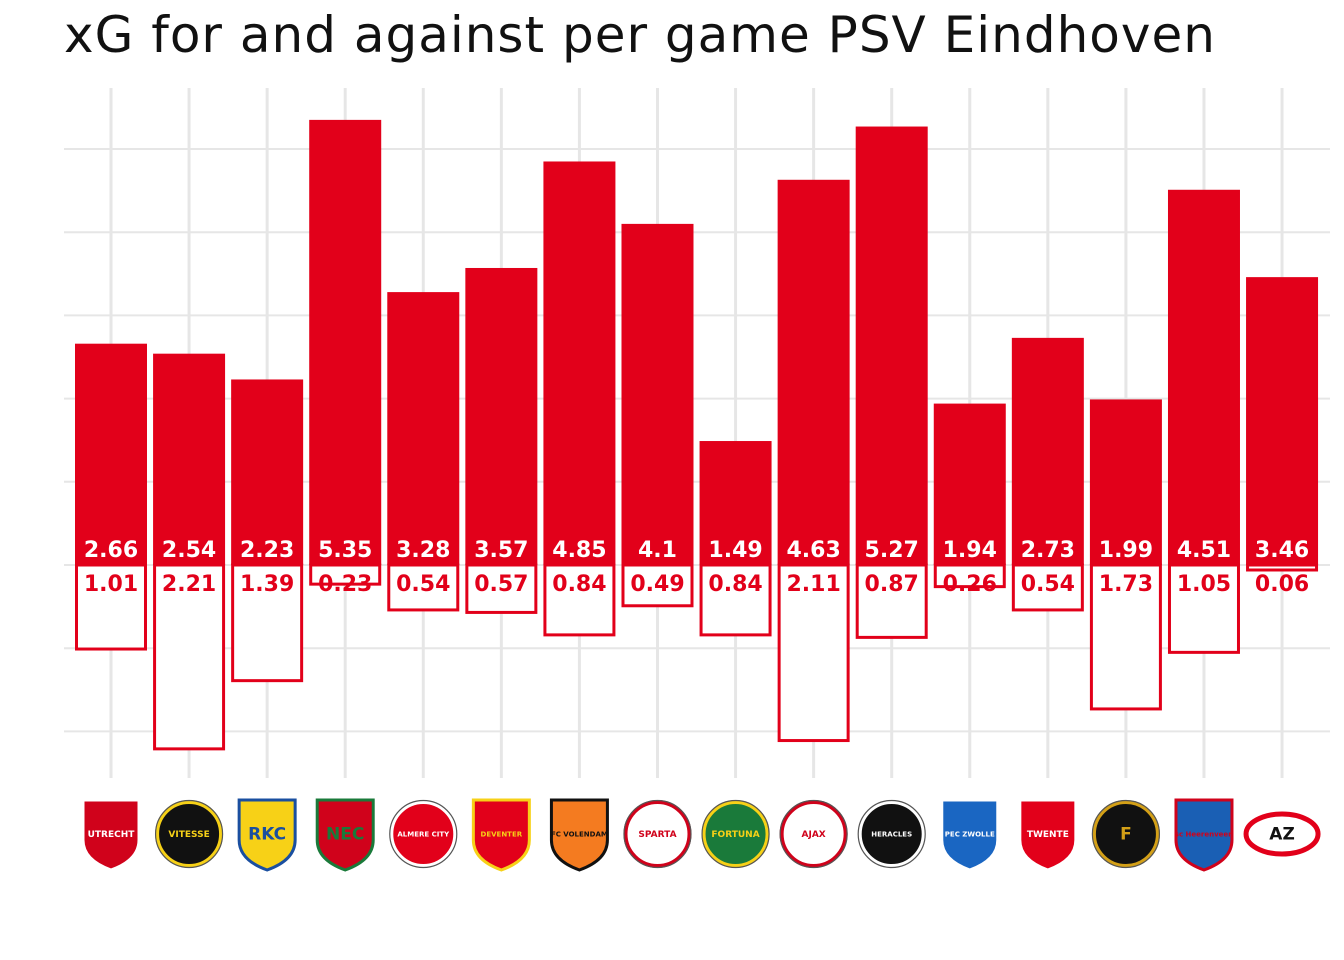 This screenshot has width=1344, height=960. I want to click on team-logo-nec-icon: NEC, so click(345, 835).